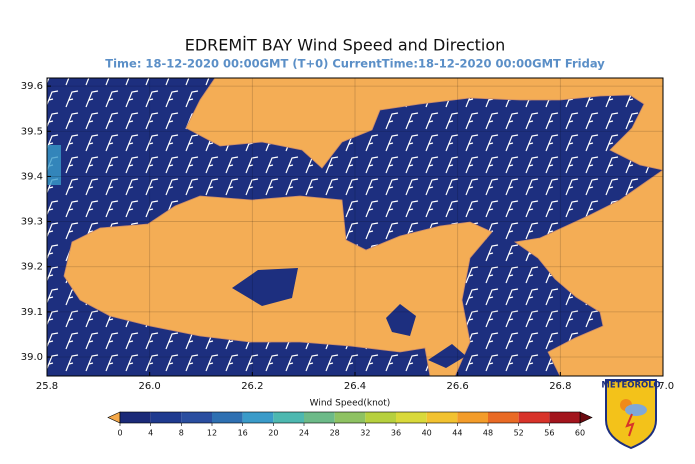 This screenshot has width=695, height=464. Describe the element at coordinates (586, 417) in the screenshot. I see `colorbar-over` at that location.